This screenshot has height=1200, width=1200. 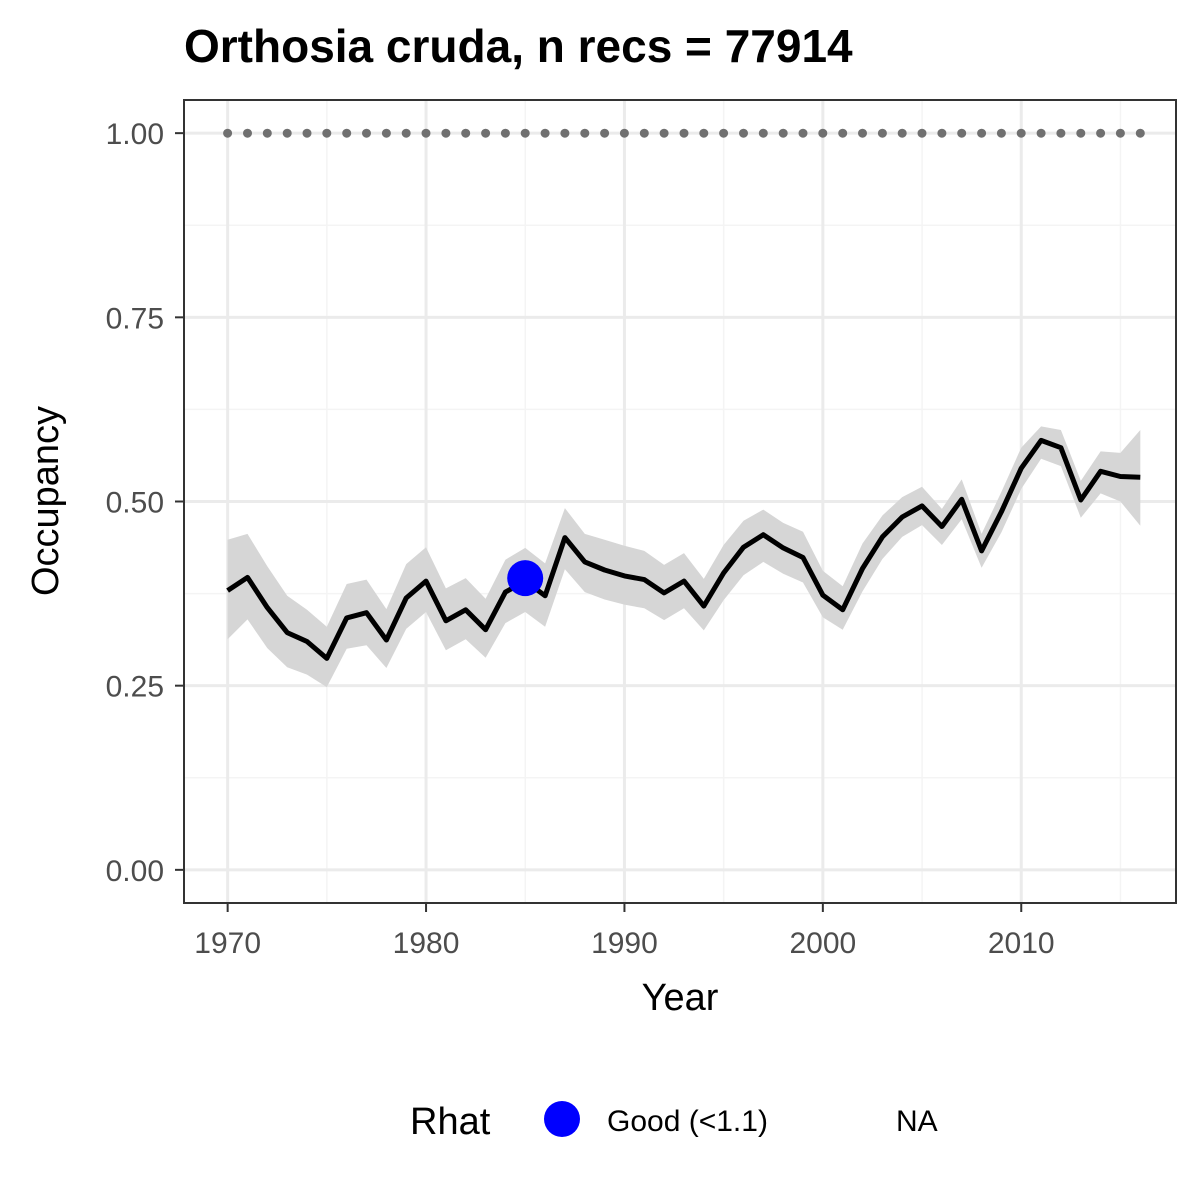 I want to click on y-axis-title: Occupancy, so click(x=46, y=501).